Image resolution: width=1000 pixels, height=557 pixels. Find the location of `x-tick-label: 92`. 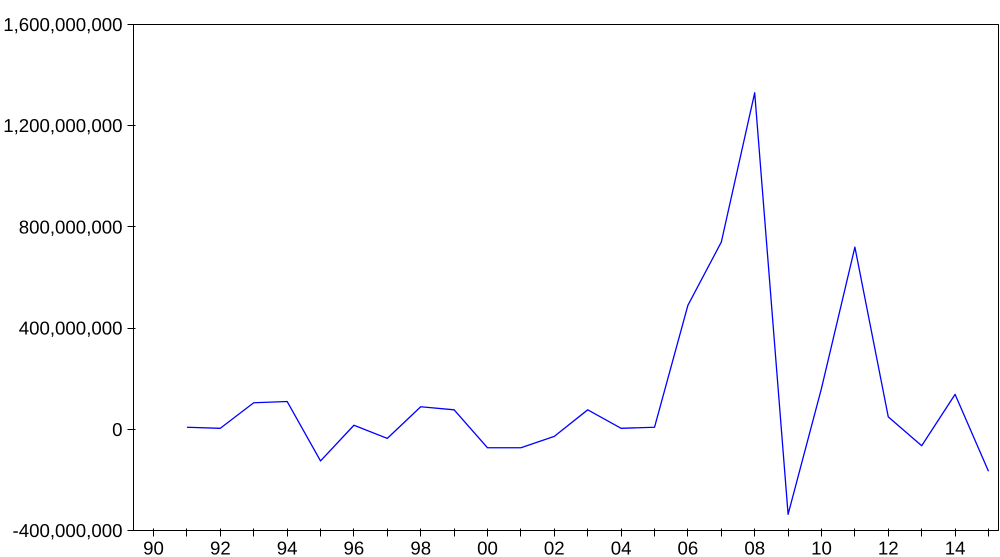

x-tick-label: 92 is located at coordinates (220, 547).